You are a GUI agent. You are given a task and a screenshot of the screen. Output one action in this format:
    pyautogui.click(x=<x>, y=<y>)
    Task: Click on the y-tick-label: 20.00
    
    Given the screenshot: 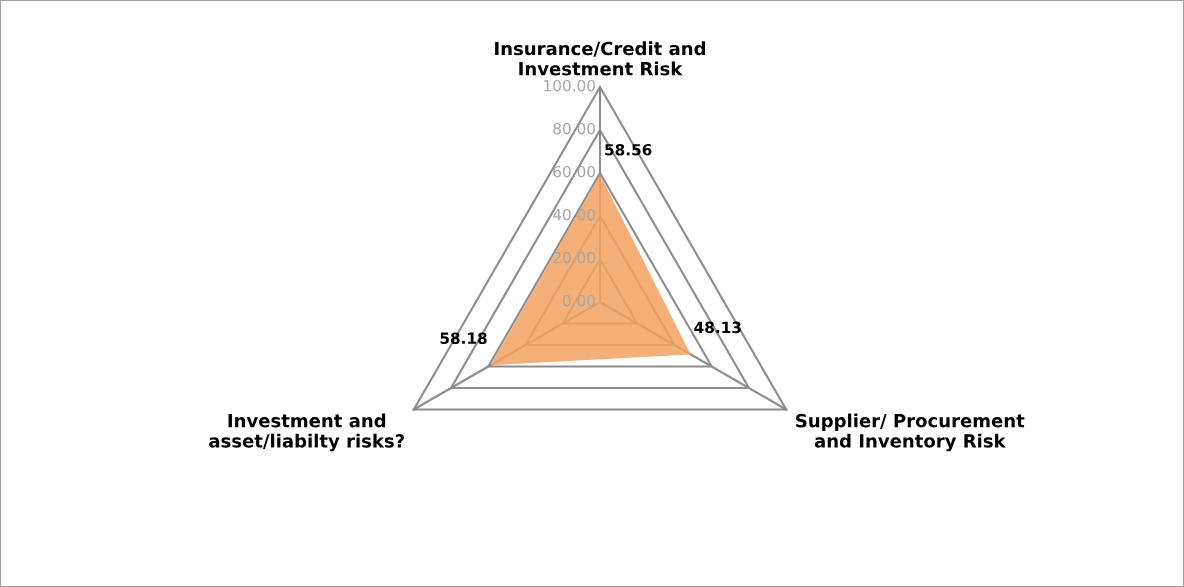 What is the action you would take?
    pyautogui.click(x=574, y=257)
    